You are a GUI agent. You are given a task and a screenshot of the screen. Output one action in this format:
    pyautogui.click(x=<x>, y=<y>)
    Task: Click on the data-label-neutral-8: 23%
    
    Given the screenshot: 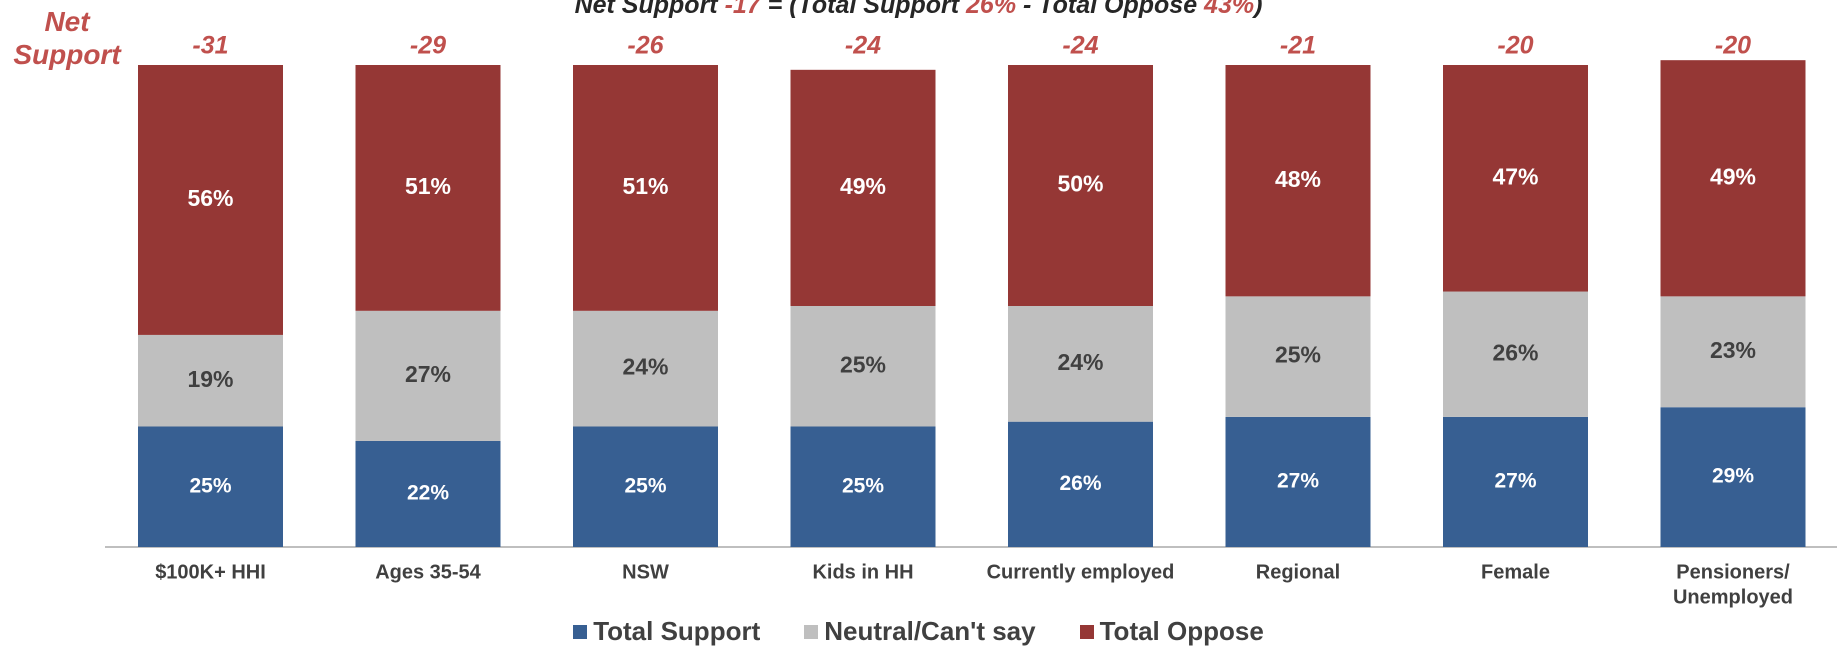 What is the action you would take?
    pyautogui.click(x=1733, y=350)
    